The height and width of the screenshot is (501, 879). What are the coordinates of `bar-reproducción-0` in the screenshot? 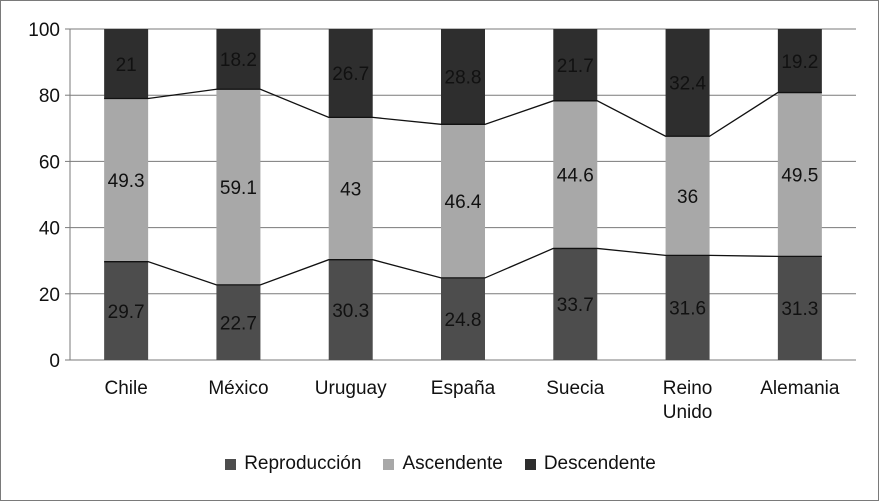 It's located at (126, 310).